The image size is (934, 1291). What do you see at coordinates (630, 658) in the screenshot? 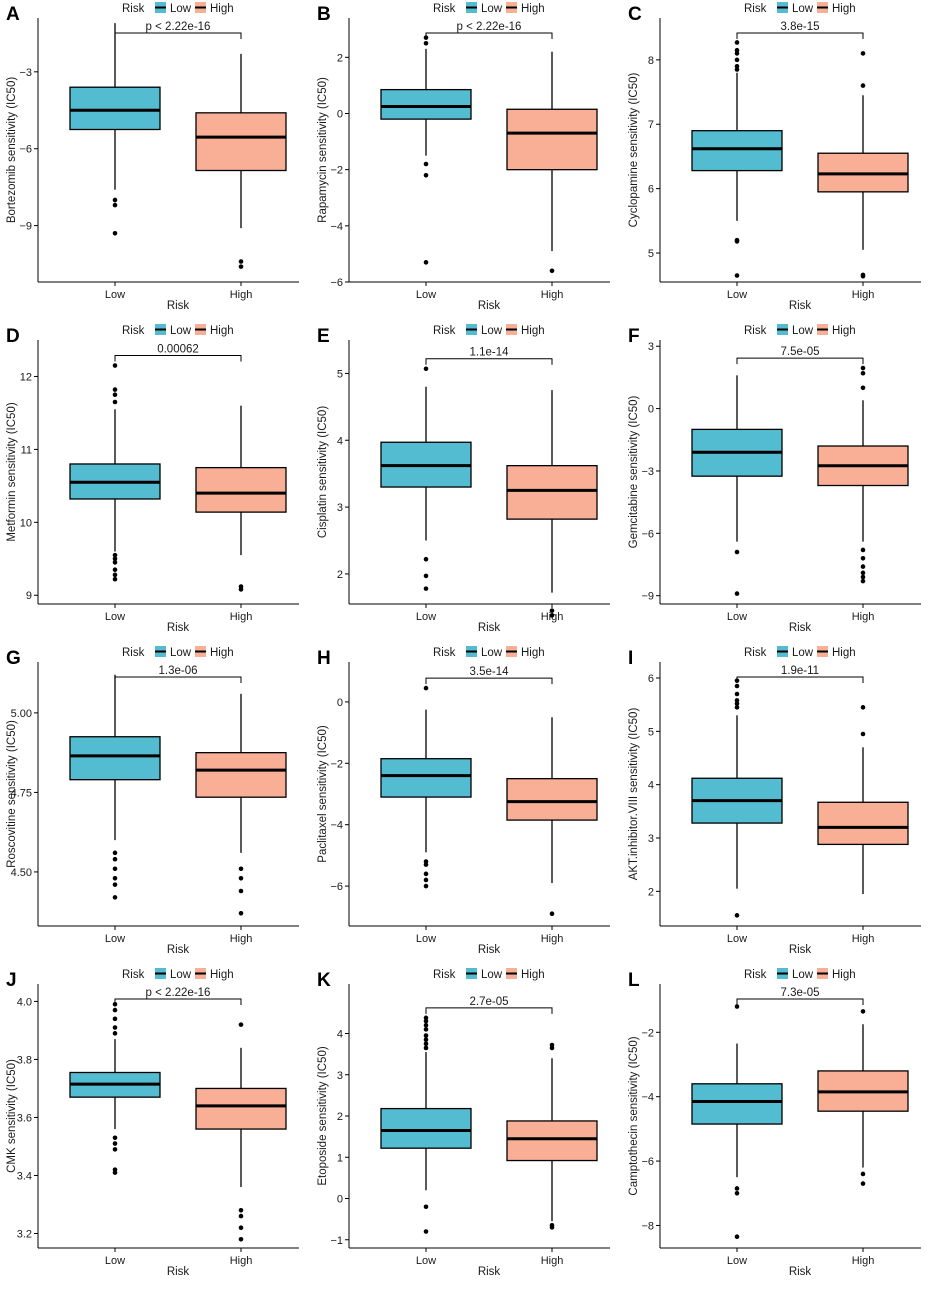
I see `panel-letter: I` at bounding box center [630, 658].